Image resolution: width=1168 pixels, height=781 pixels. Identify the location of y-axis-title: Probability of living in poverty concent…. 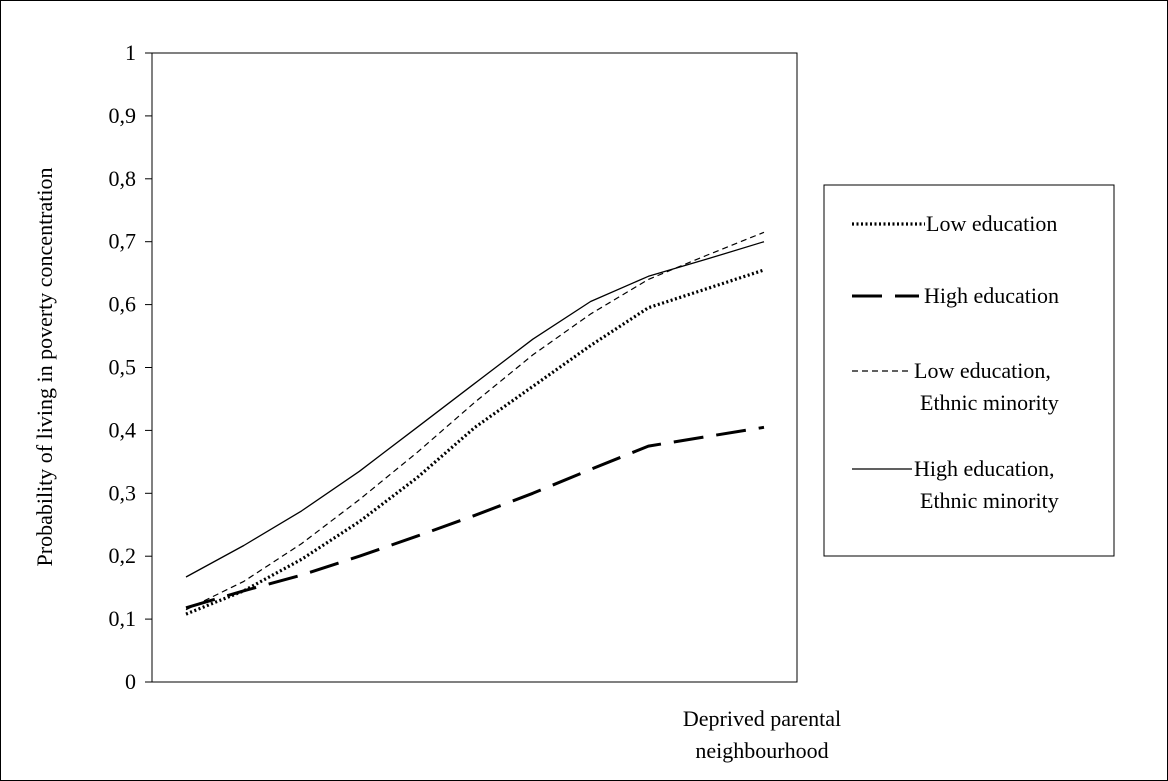
(44, 367).